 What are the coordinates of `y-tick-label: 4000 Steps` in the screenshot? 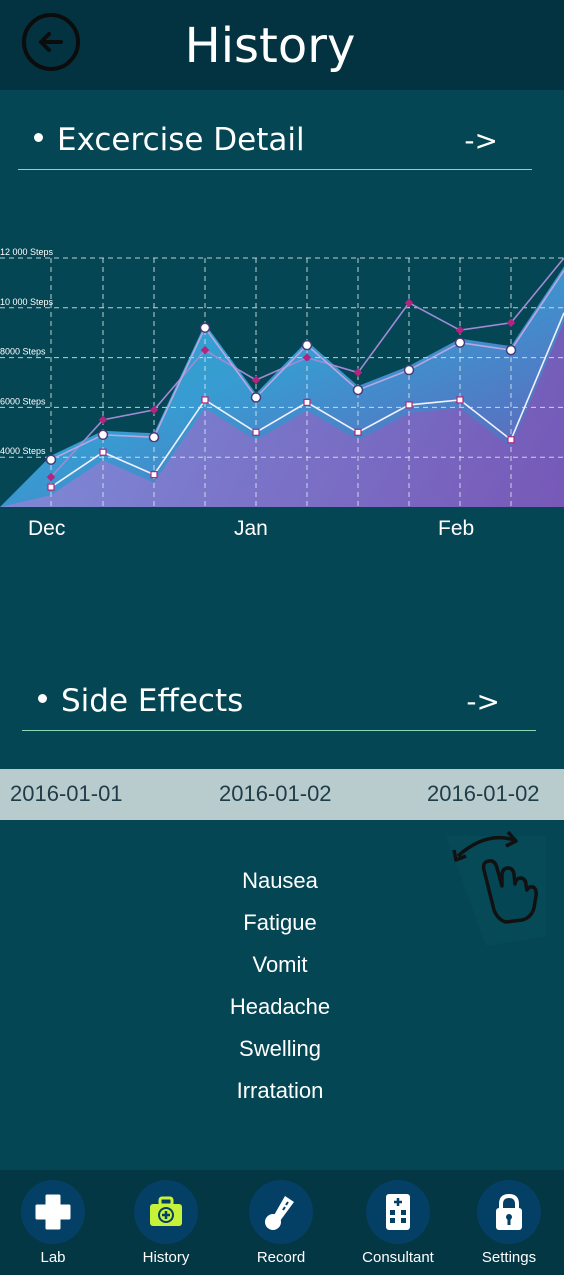 It's located at (23, 451).